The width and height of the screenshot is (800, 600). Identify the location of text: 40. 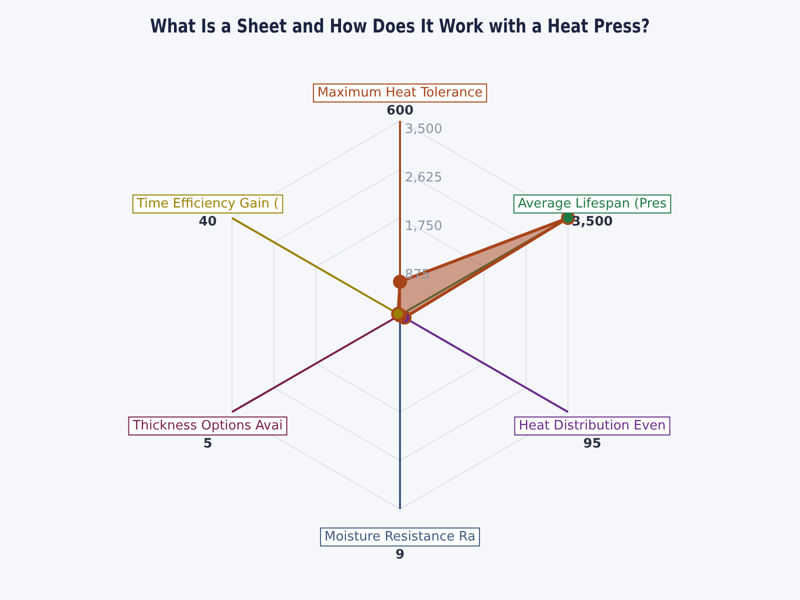
(207, 222).